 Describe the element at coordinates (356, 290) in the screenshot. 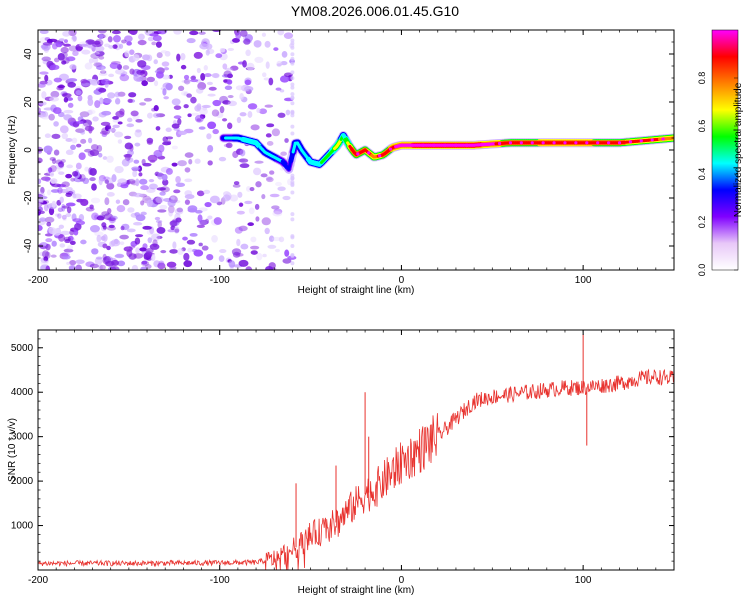

I see `top-x-axis-label: Height of straight line (km)` at that location.